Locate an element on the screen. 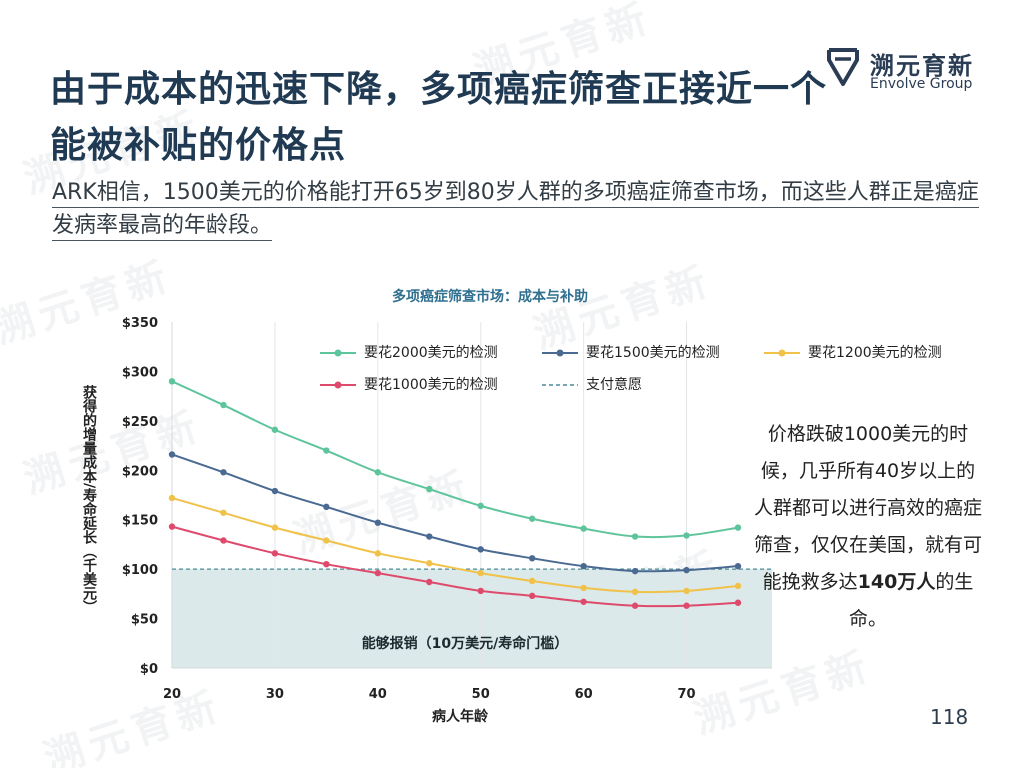 This screenshot has height=768, width=1024. logo-text-en: Envolve Group is located at coordinates (921, 84).